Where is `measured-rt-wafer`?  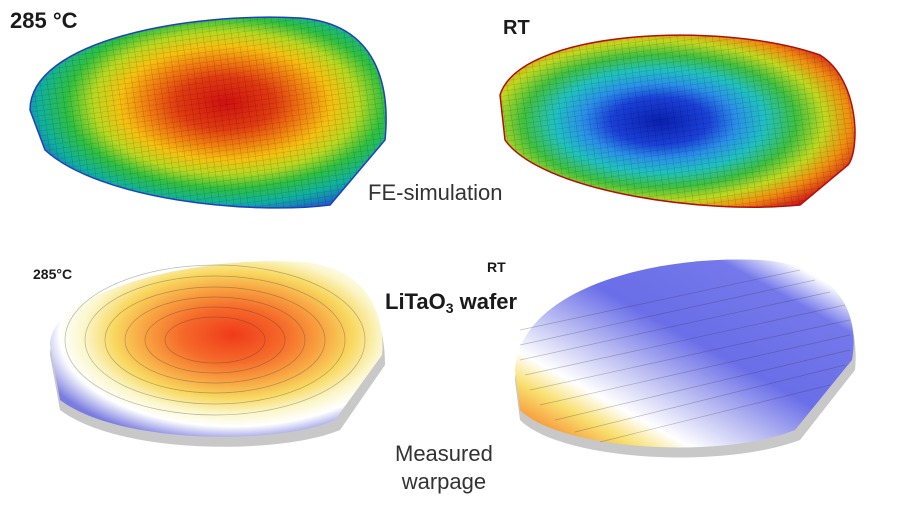 measured-rt-wafer is located at coordinates (685, 358).